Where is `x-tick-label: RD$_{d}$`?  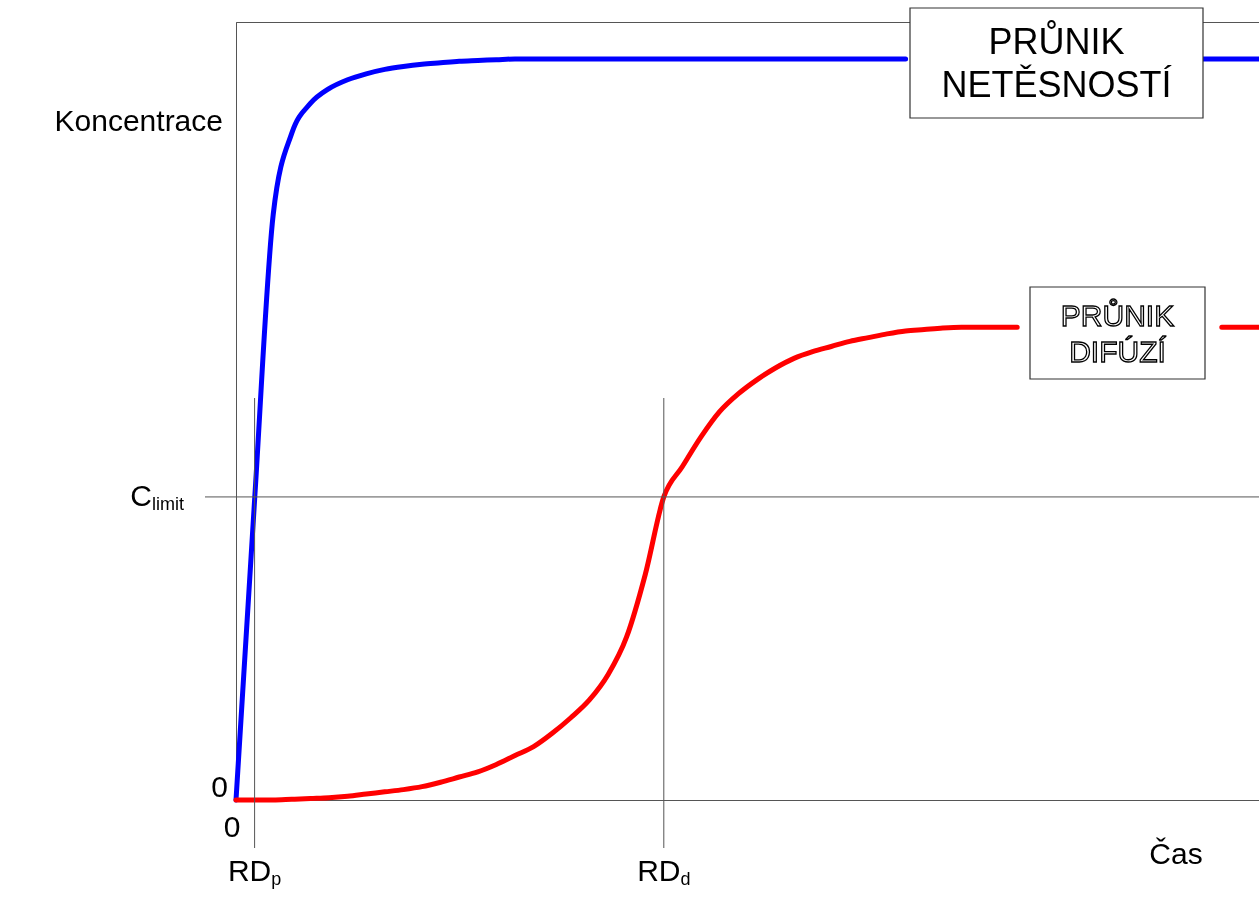
x-tick-label: RD$_{d}$ is located at coordinates (664, 871).